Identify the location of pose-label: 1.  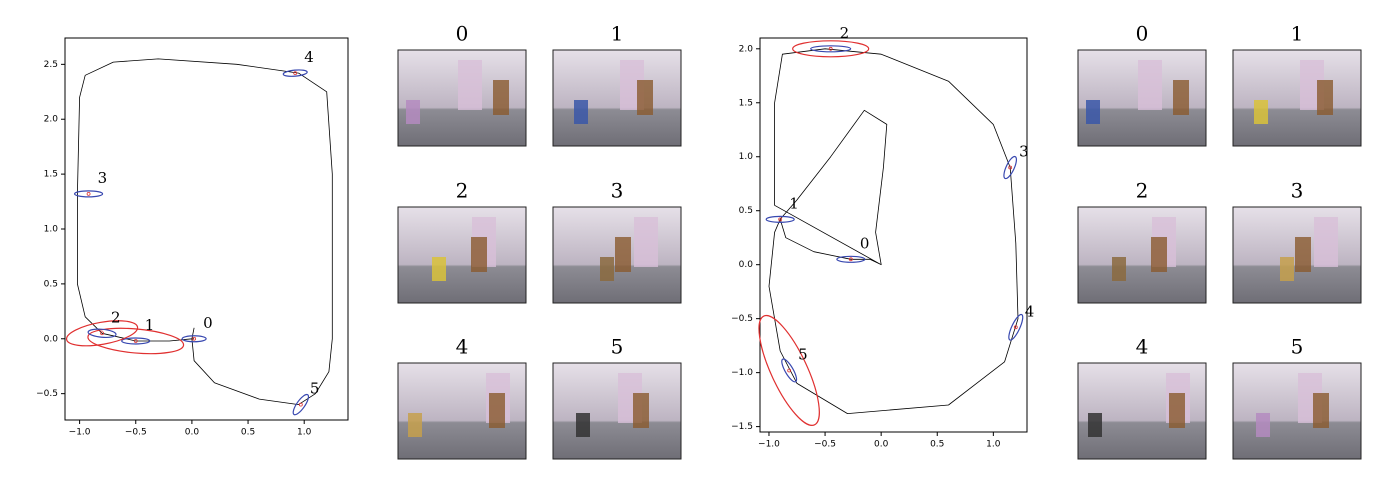
(150, 325).